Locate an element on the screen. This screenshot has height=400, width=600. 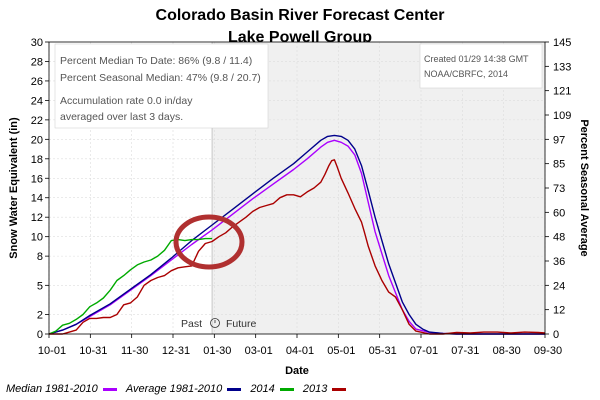
y2-tick-label: 24 is located at coordinates (559, 286).